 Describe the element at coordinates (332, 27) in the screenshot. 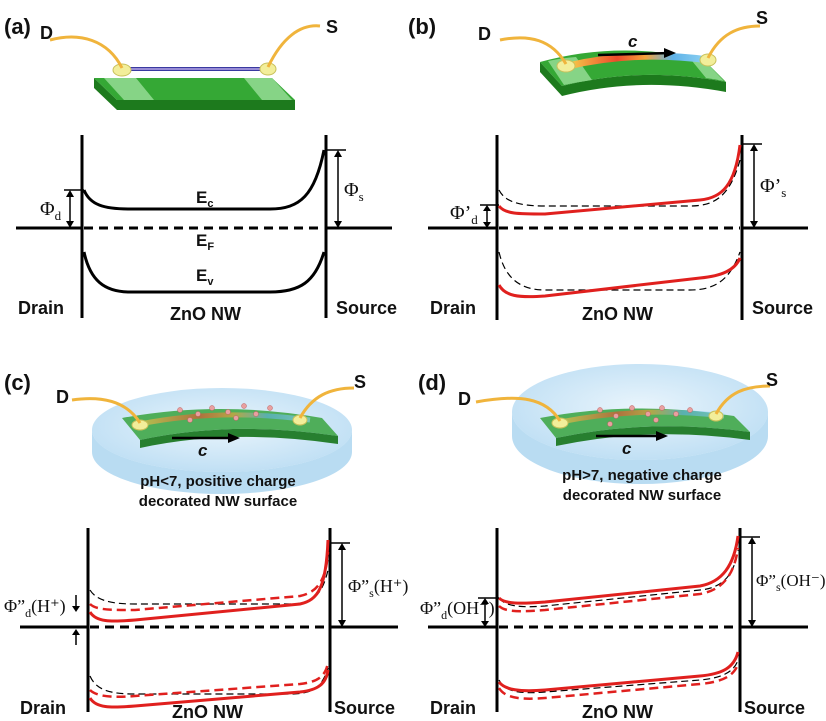

I see `source-contact-label-a: S` at that location.